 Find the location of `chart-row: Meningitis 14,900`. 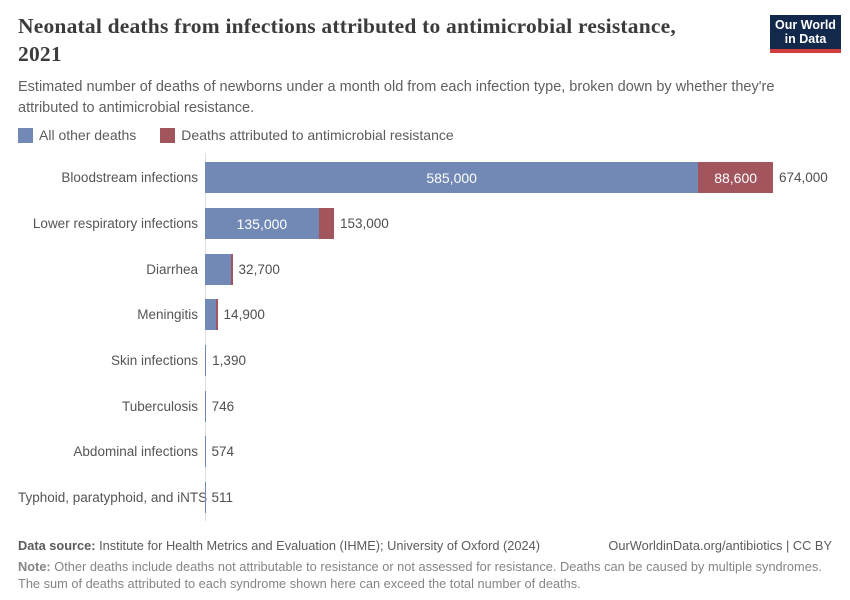

chart-row: Meningitis 14,900 is located at coordinates (425, 315).